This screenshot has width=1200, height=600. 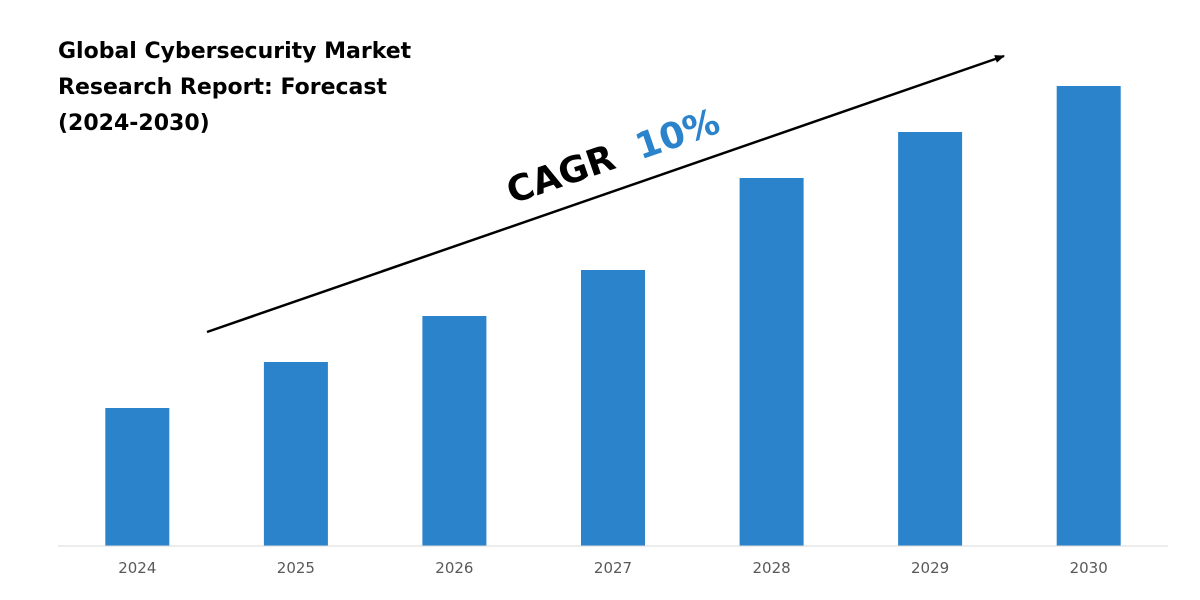 What do you see at coordinates (1088, 316) in the screenshot?
I see `bar-2030` at bounding box center [1088, 316].